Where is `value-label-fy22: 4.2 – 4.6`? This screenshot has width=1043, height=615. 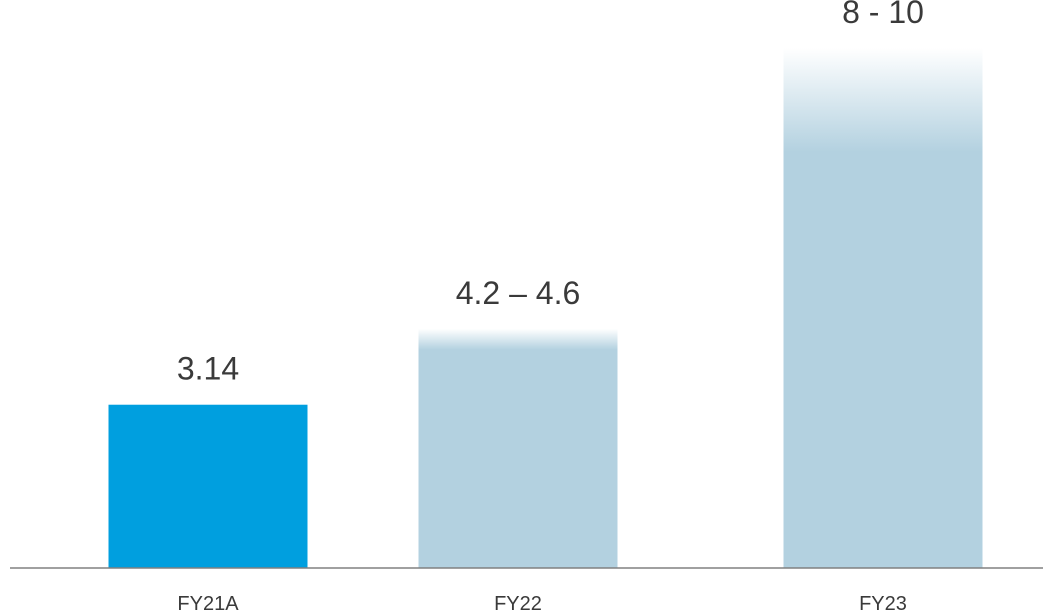
value-label-fy22: 4.2 – 4.6 is located at coordinates (518, 293).